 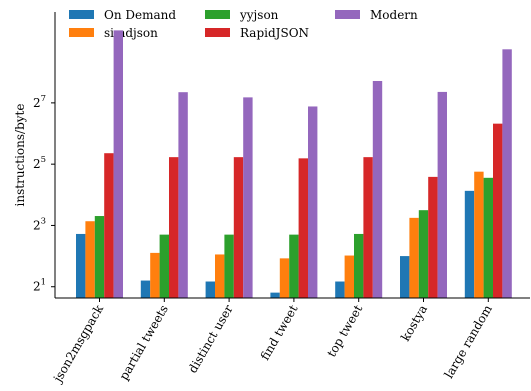 I want to click on y-tick-exponent: 5, so click(x=43, y=160).